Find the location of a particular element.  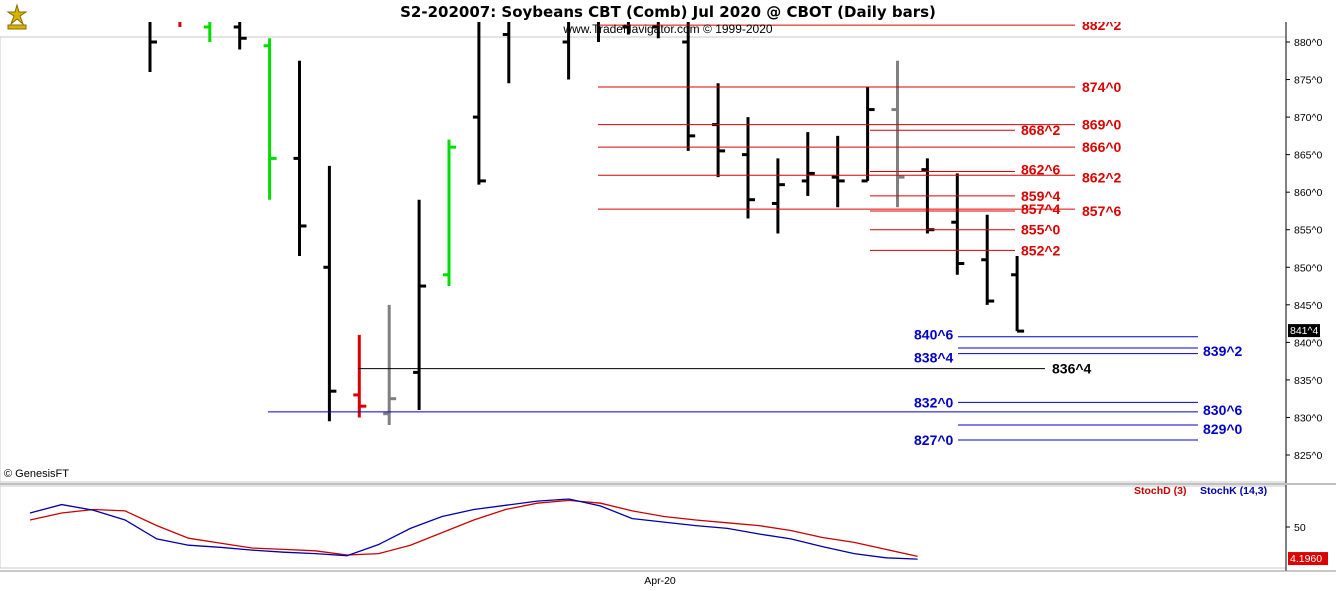

level-label: 832^0 is located at coordinates (934, 402).